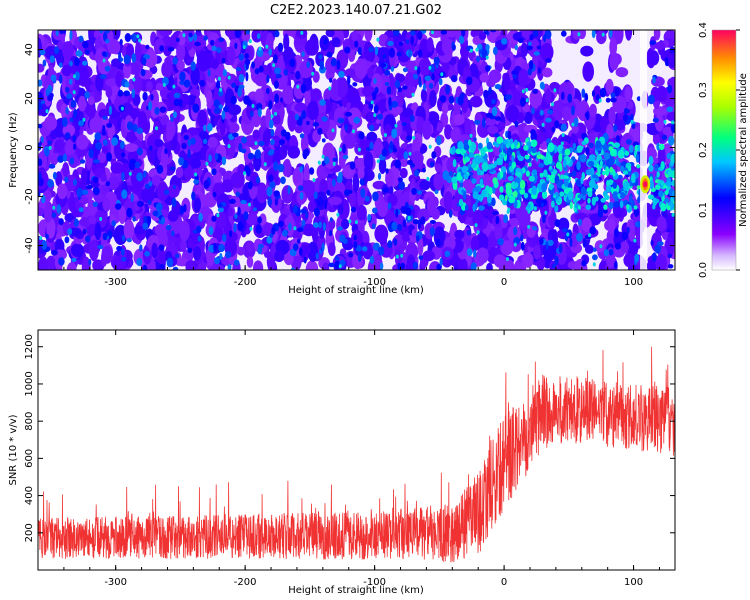 Image resolution: width=750 pixels, height=600 pixels. I want to click on snr-y-tick-label: 1200, so click(29, 346).